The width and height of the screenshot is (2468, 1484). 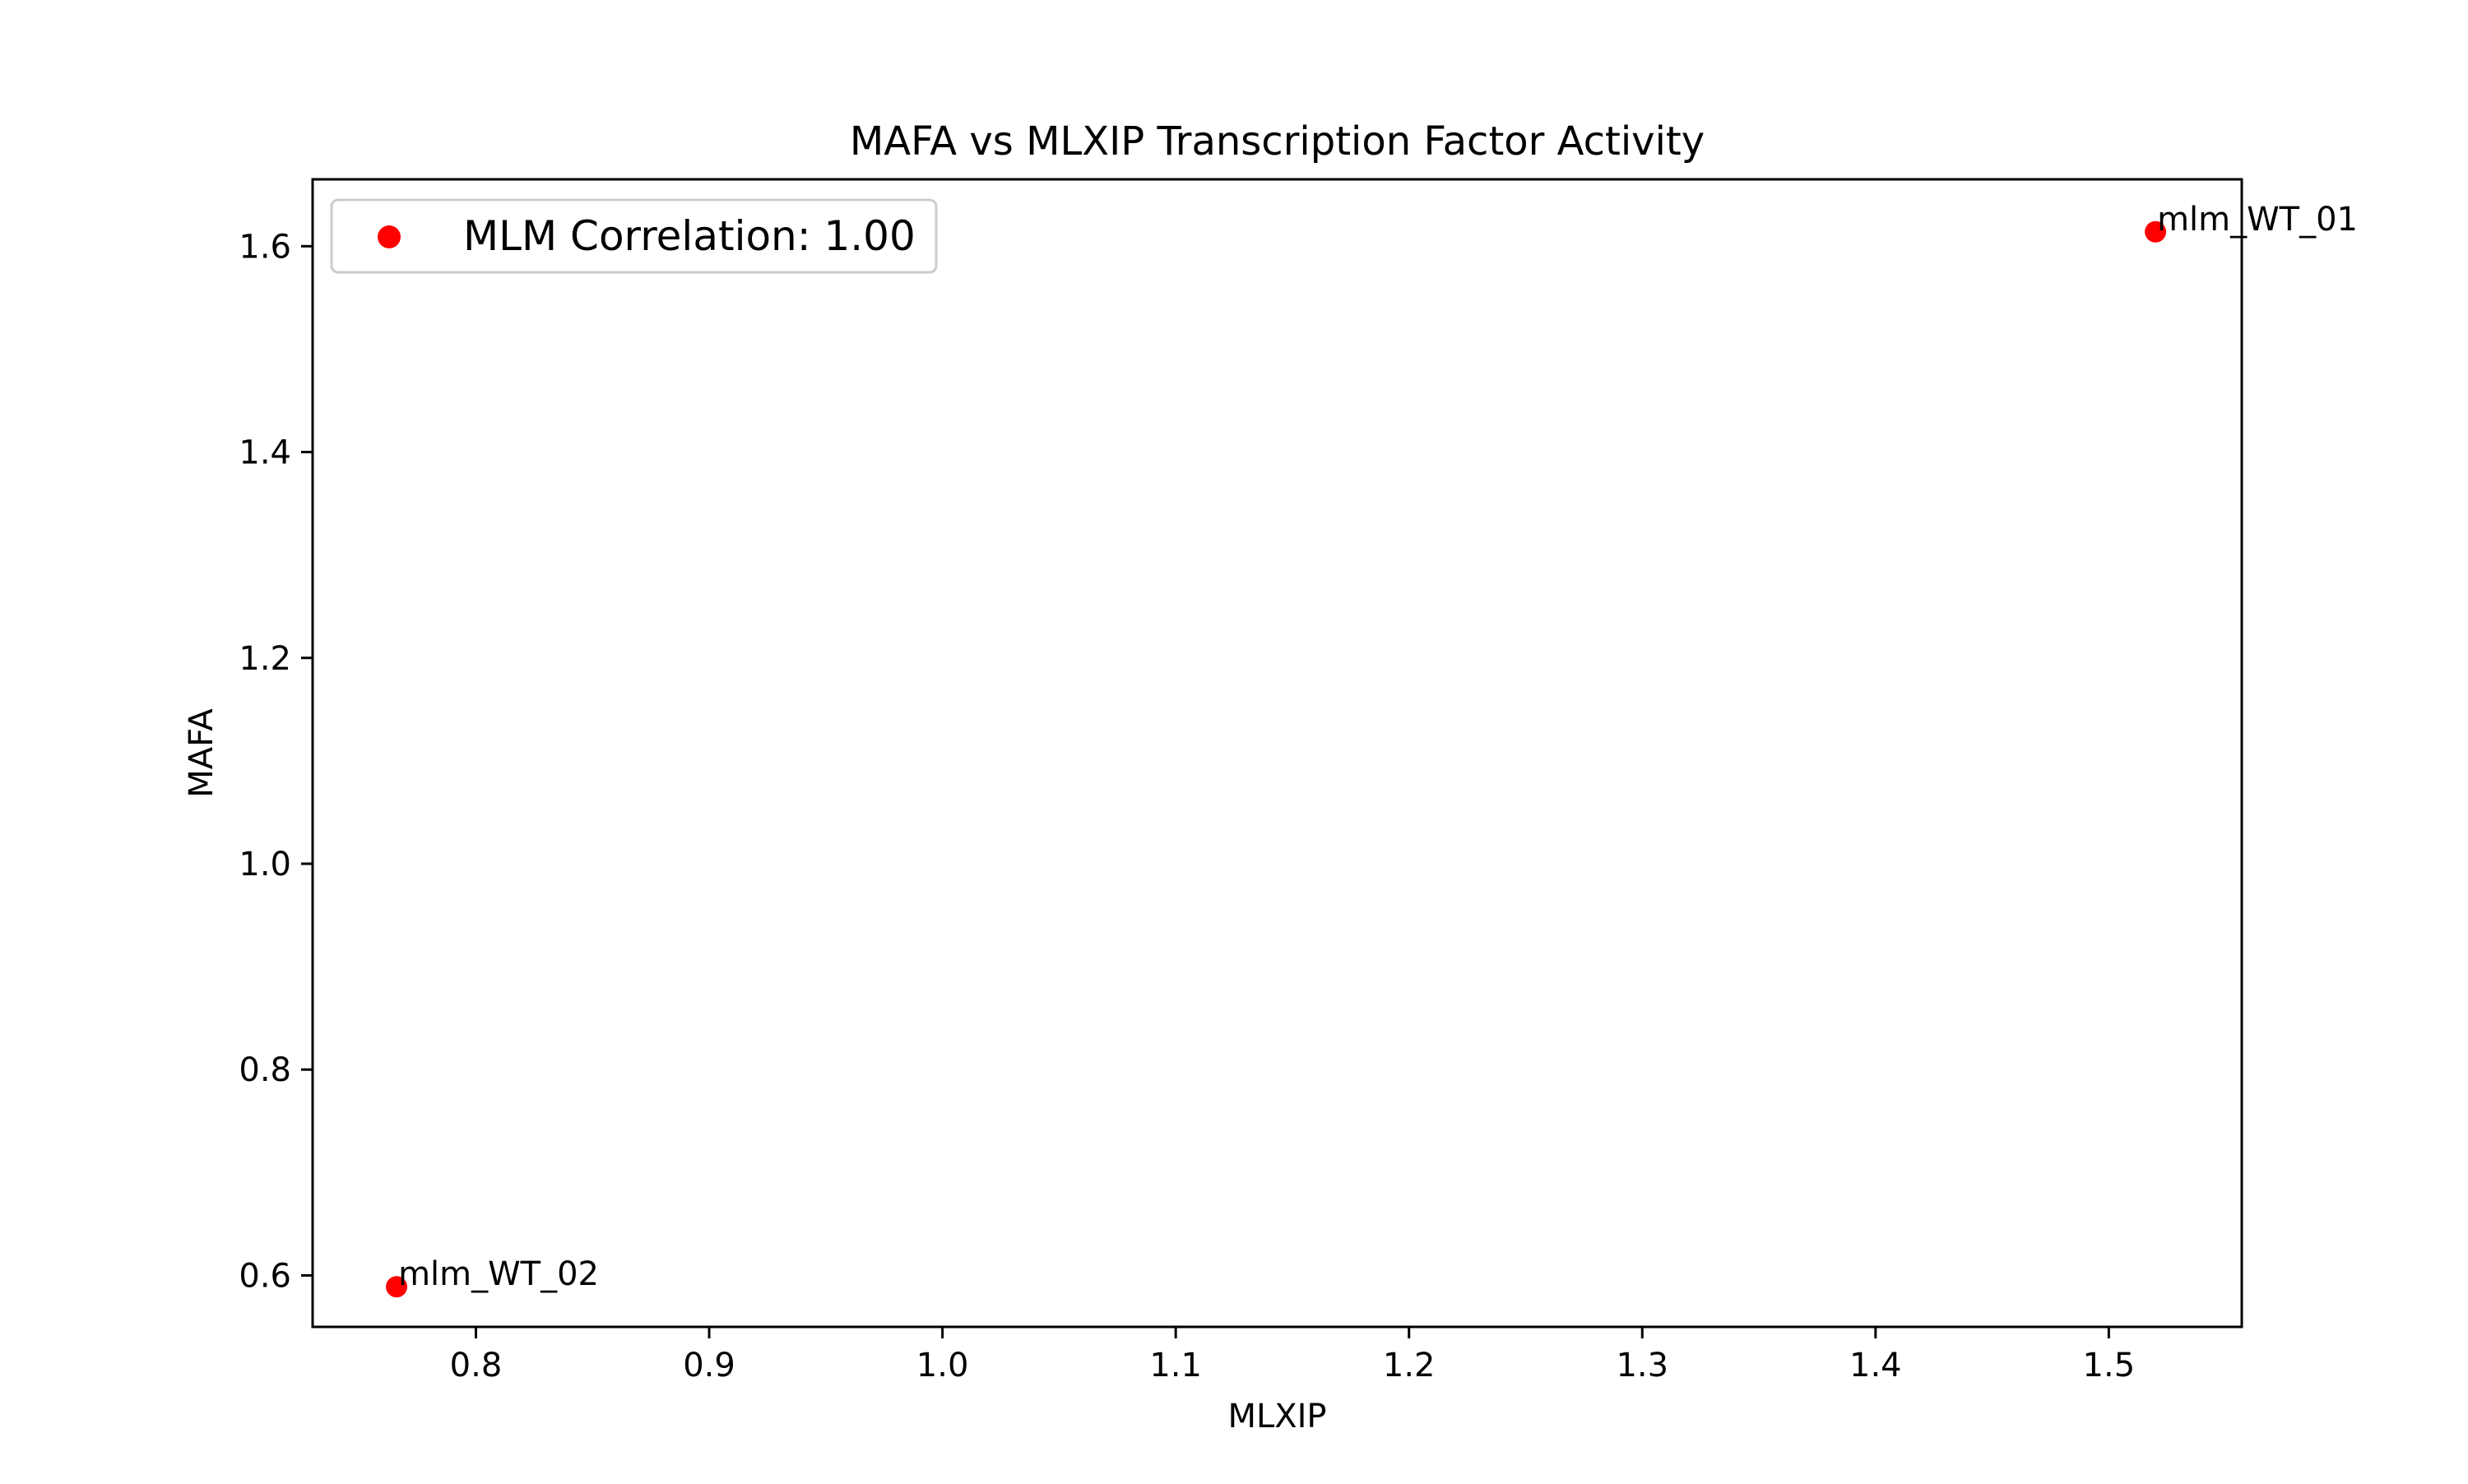 I want to click on x-axis-ticks: 0.8 0.9 1.0 1.1 1.2 1.3 1.4 1.5, so click(x=1293, y=1355).